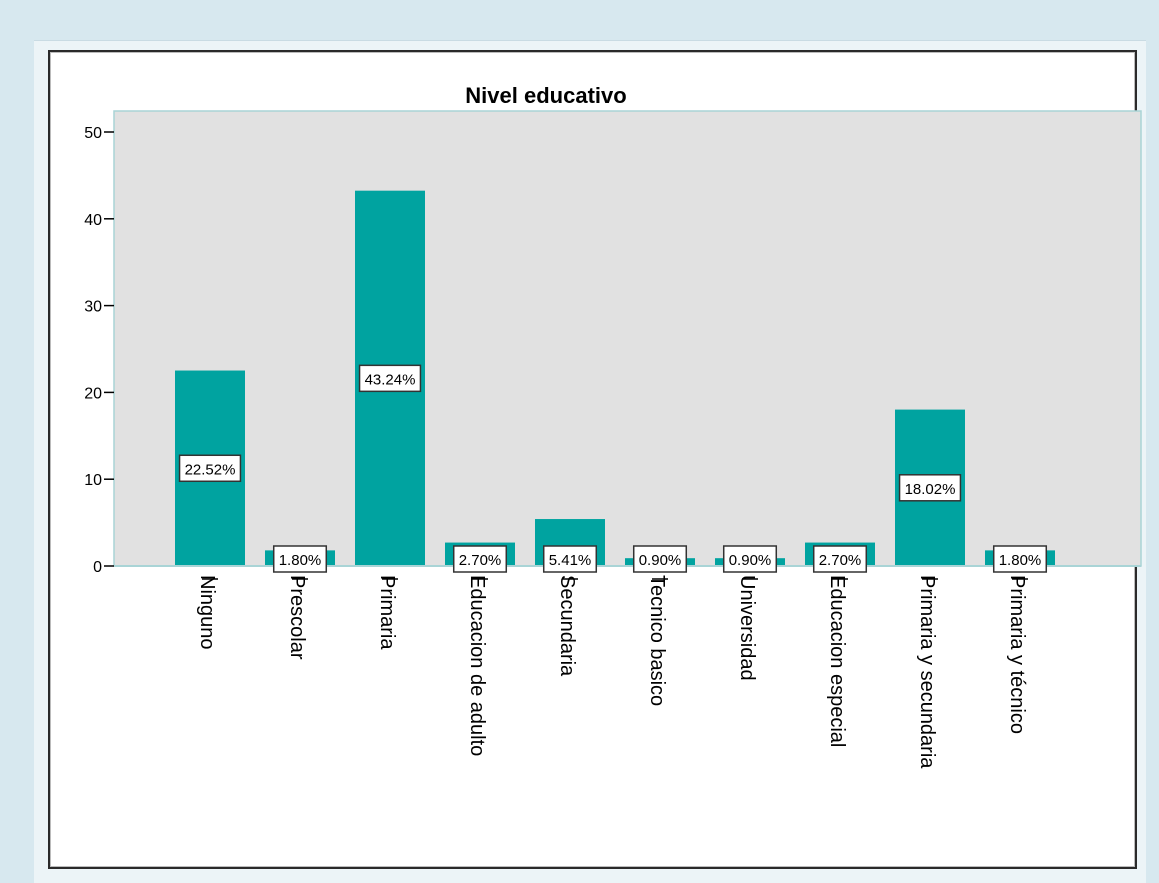 The image size is (1159, 883). Describe the element at coordinates (837, 661) in the screenshot. I see `x-tick-label: Educacion especial` at that location.